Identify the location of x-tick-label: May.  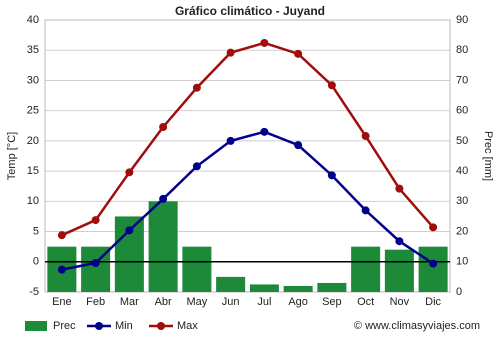
(196, 302).